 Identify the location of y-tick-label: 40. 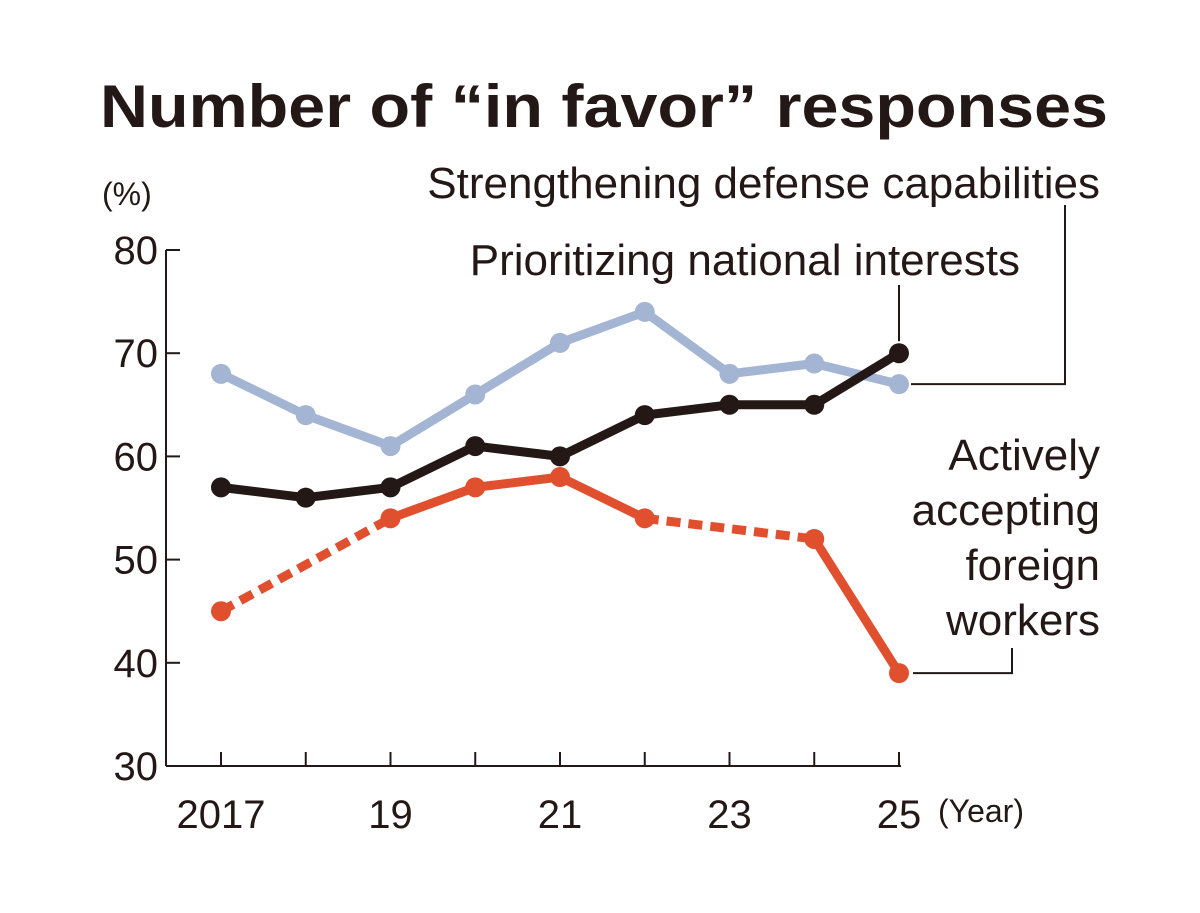
(136, 664).